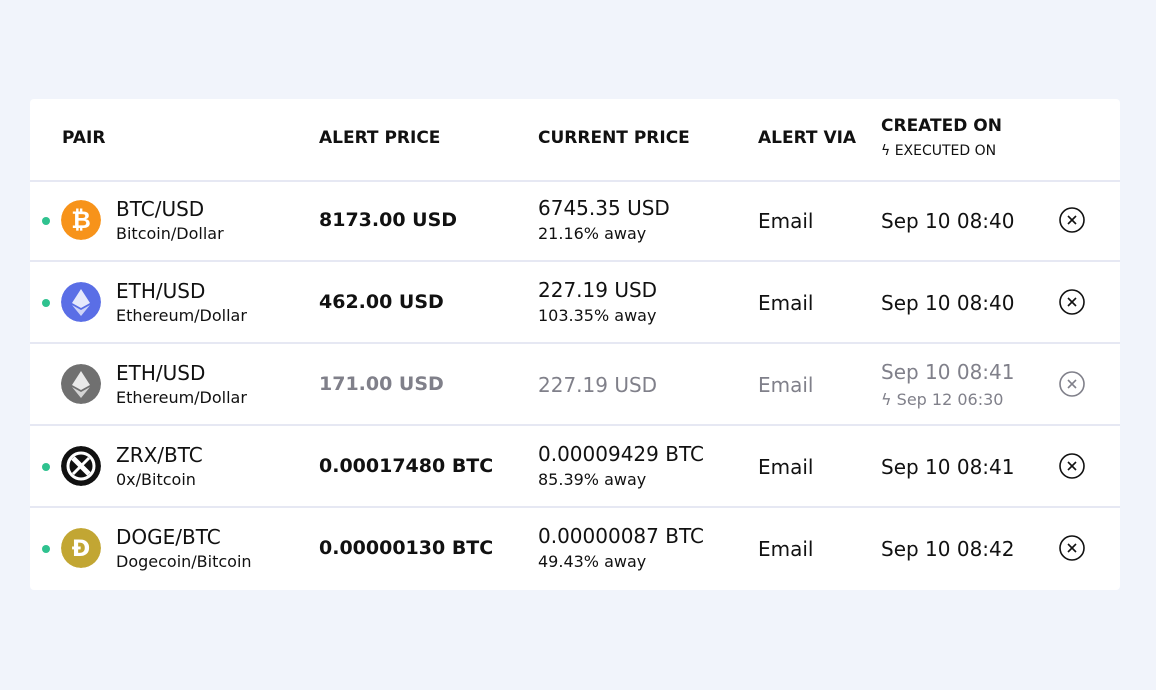 The width and height of the screenshot is (1156, 690). What do you see at coordinates (184, 561) in the screenshot?
I see `pair-name: Dogecoin/Bitcoin` at bounding box center [184, 561].